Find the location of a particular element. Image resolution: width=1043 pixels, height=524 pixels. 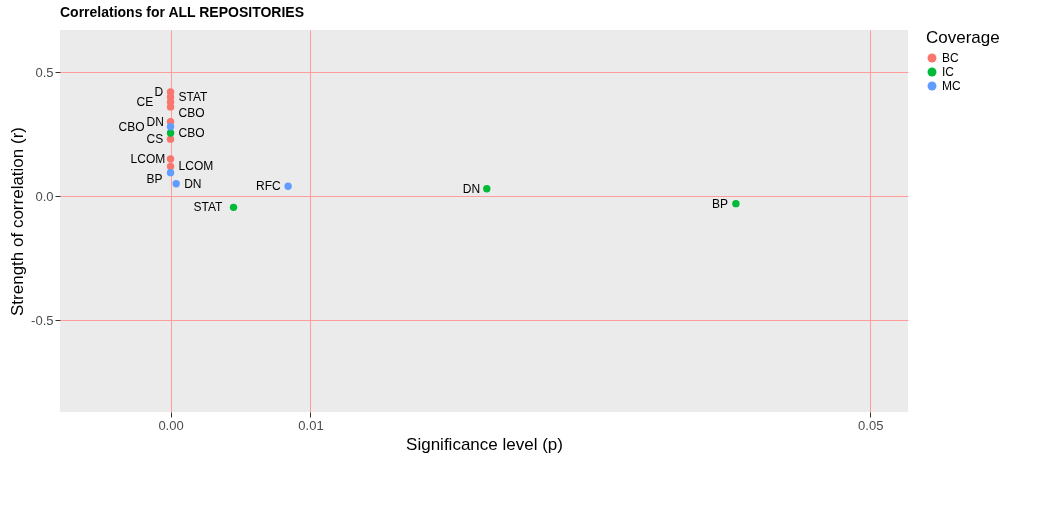

y-tick-label: 0.0 is located at coordinates (44, 196).